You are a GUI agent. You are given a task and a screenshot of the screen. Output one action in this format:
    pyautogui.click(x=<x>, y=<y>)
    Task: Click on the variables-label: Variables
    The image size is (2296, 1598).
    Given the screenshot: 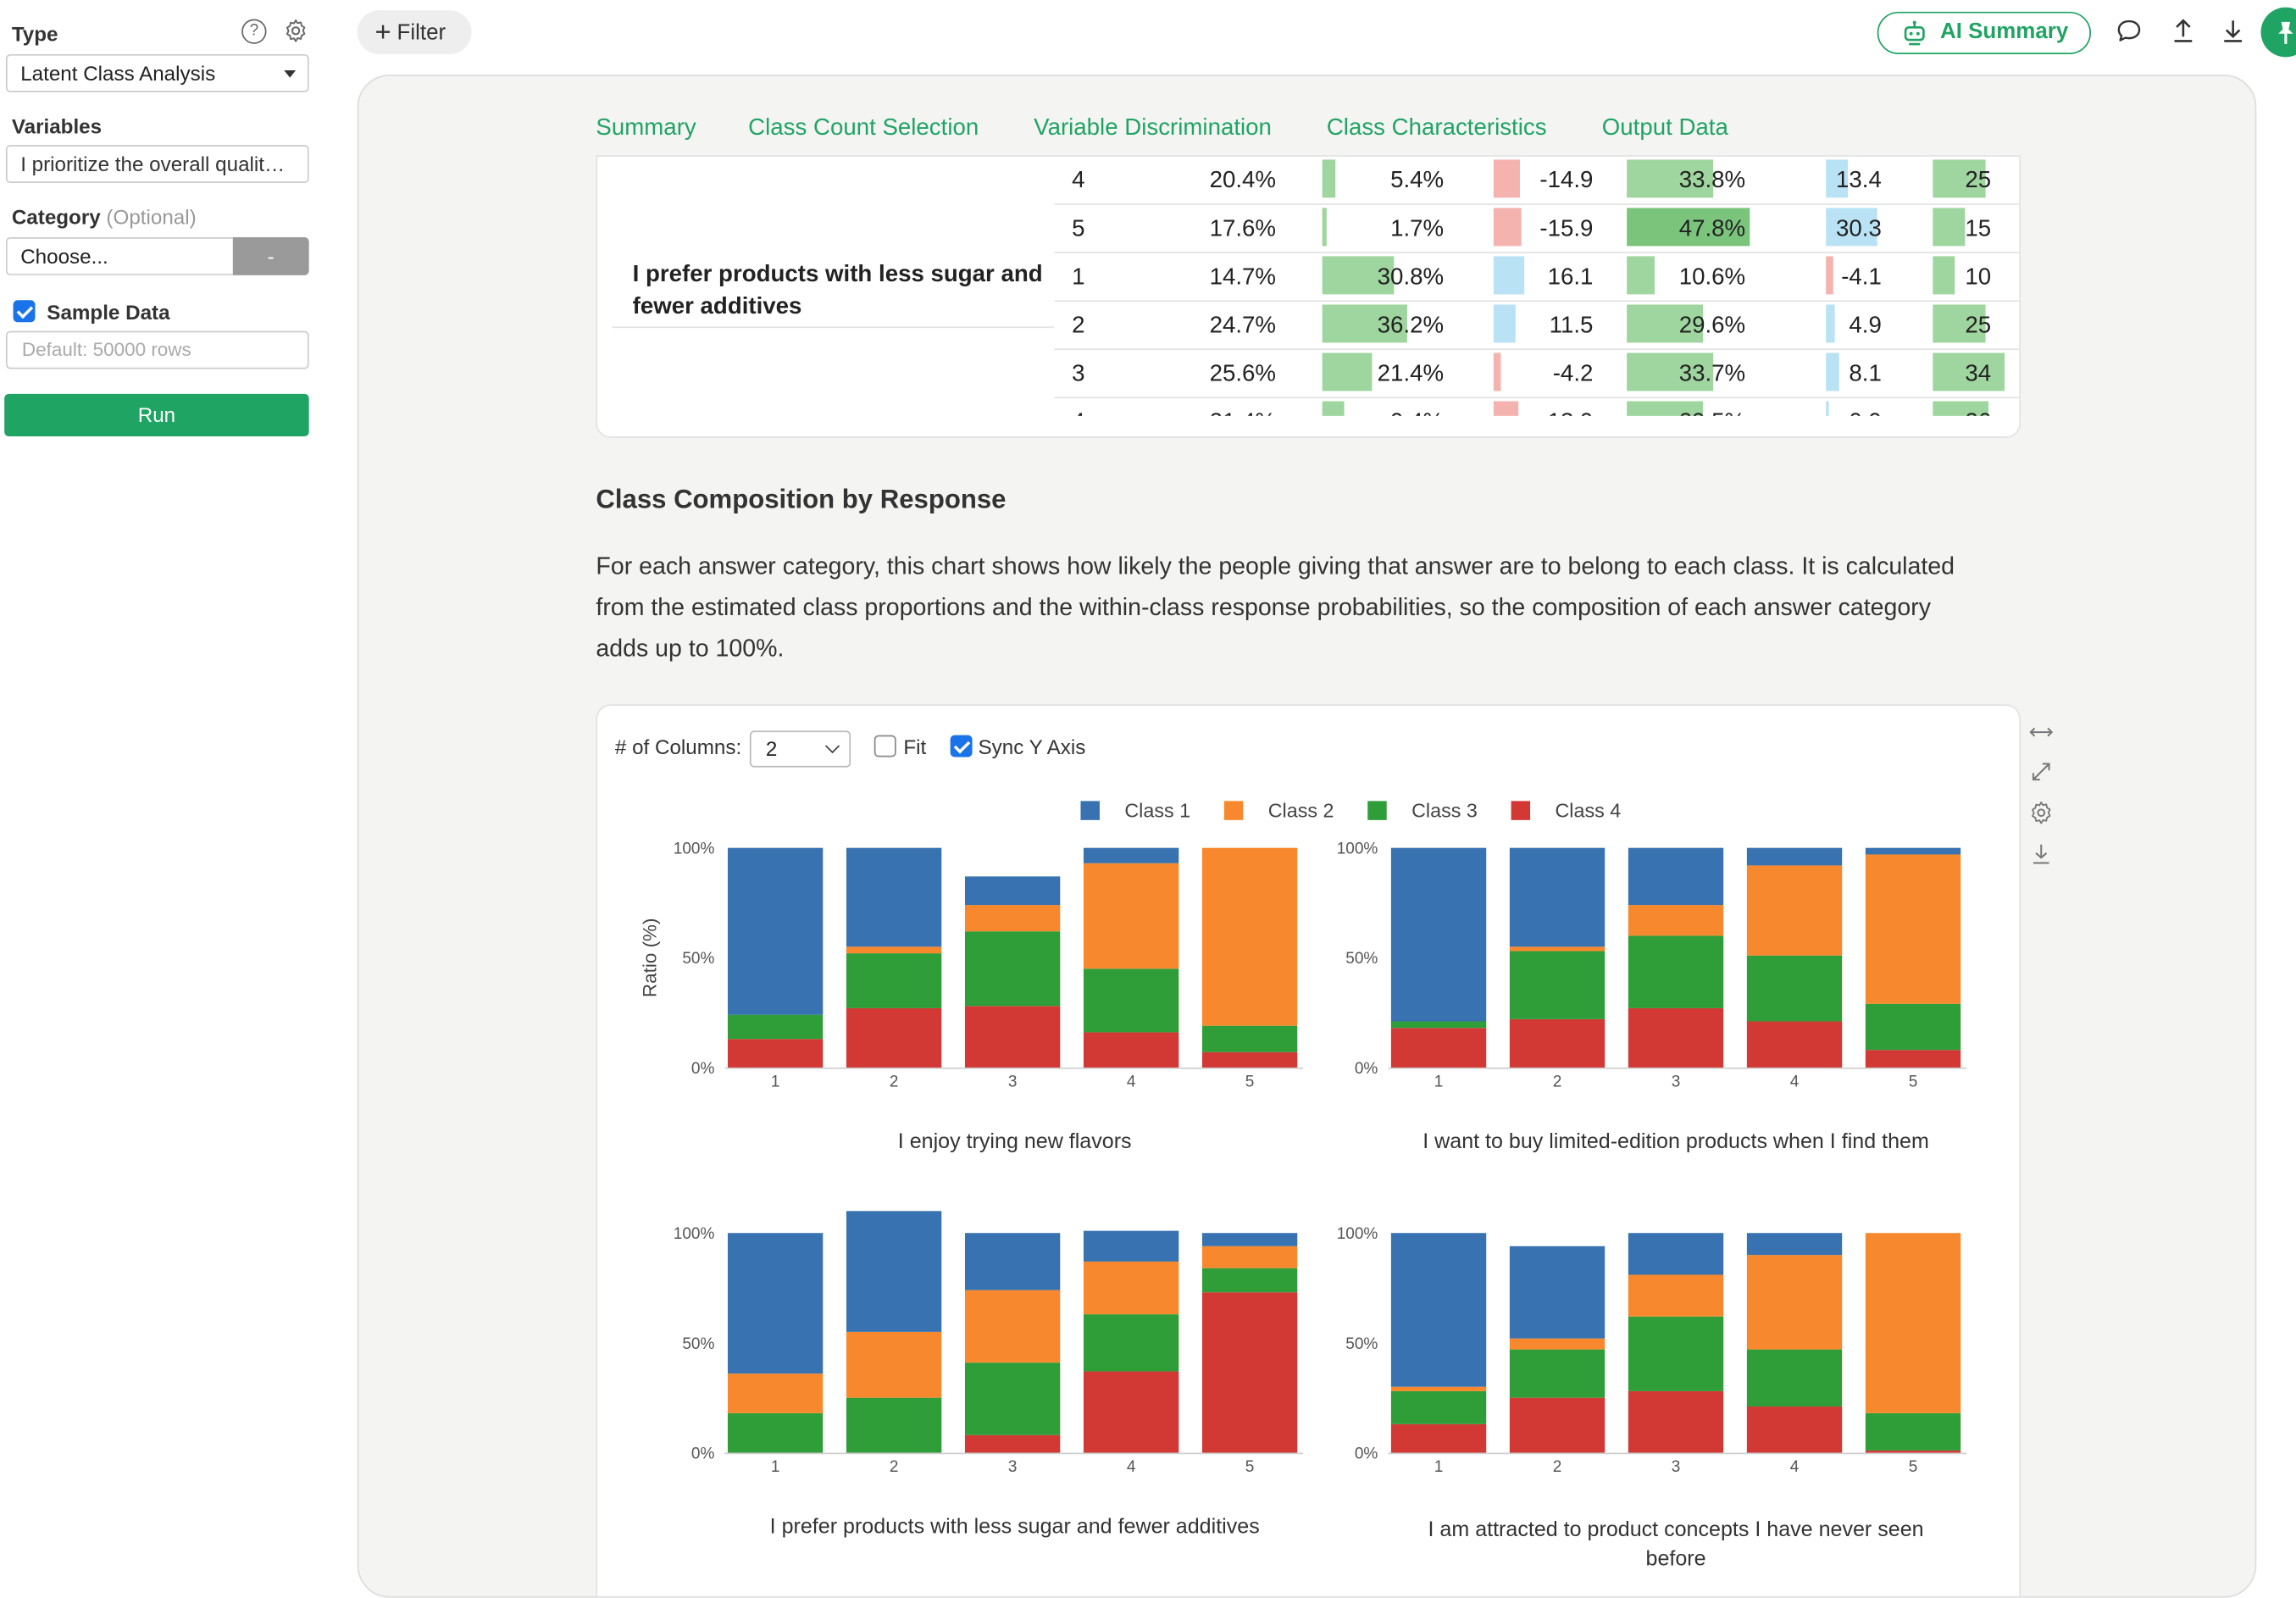 What is the action you would take?
    pyautogui.click(x=57, y=126)
    